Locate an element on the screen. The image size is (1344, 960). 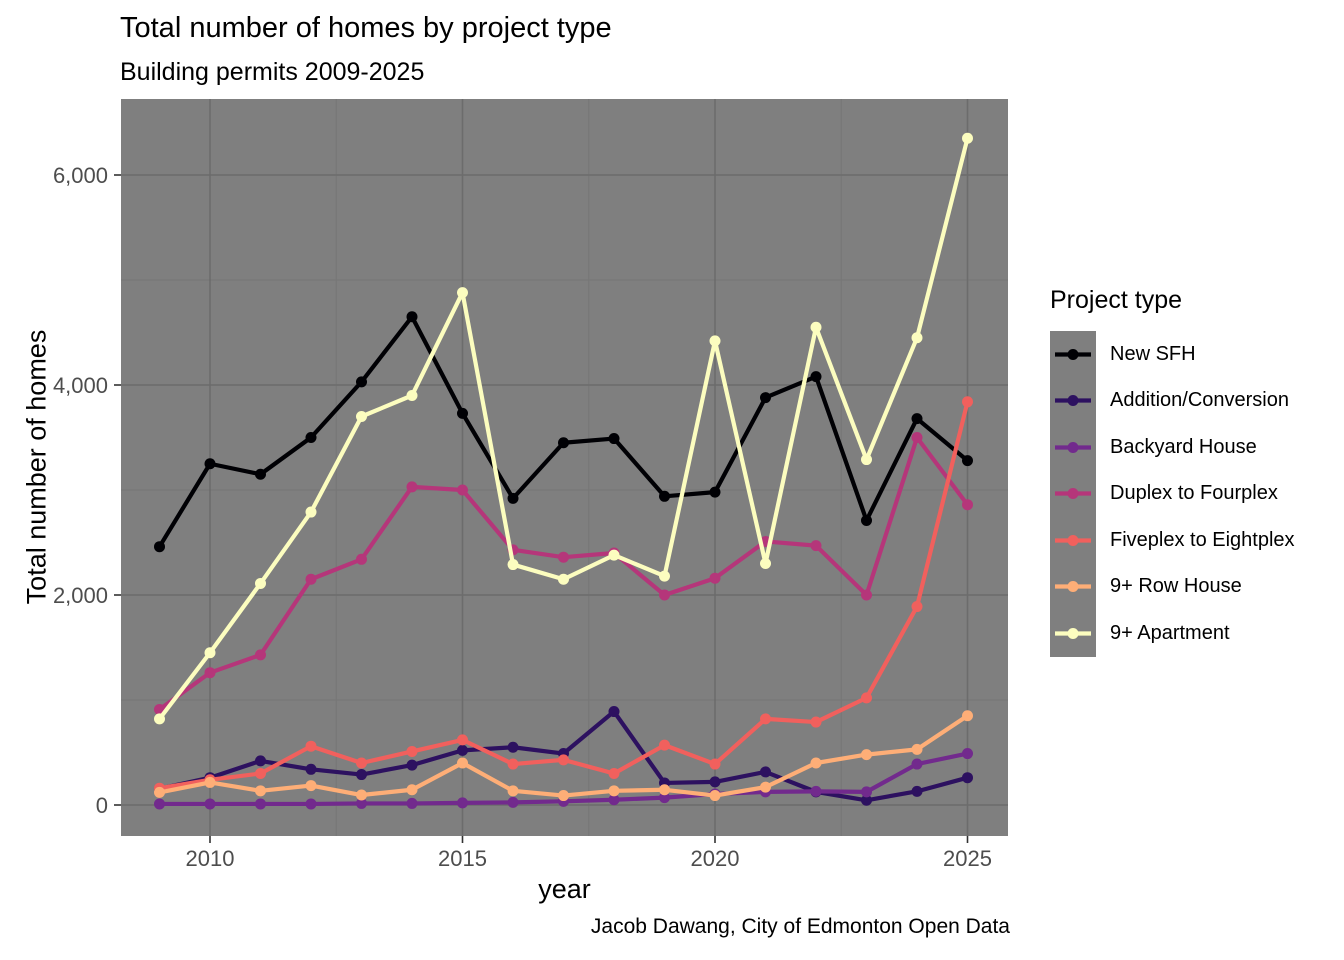
legend-item-label: 9+ Row House is located at coordinates (1176, 586).